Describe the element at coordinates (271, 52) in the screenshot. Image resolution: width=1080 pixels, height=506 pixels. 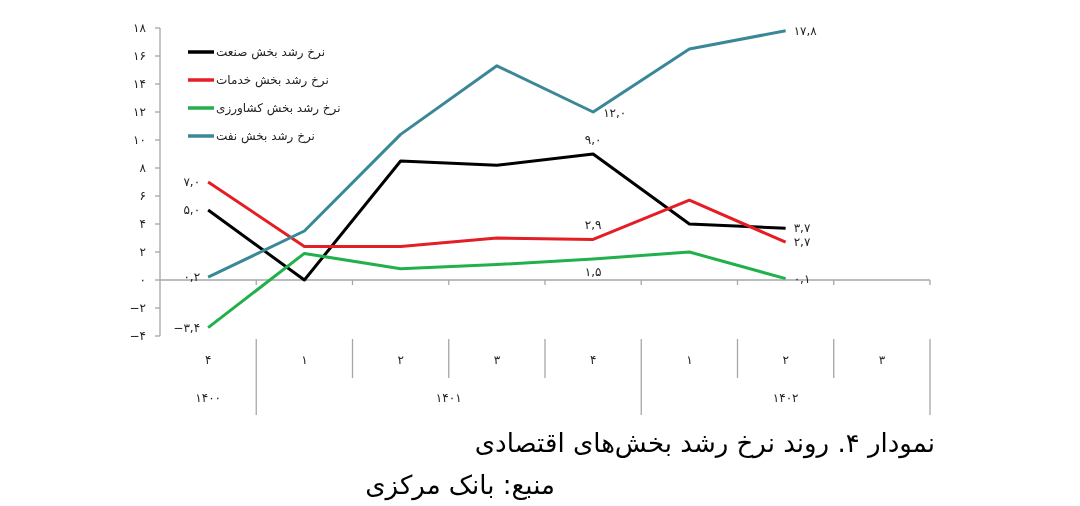
I see `legend-label: نرخ رشد بخش صنعت` at that location.